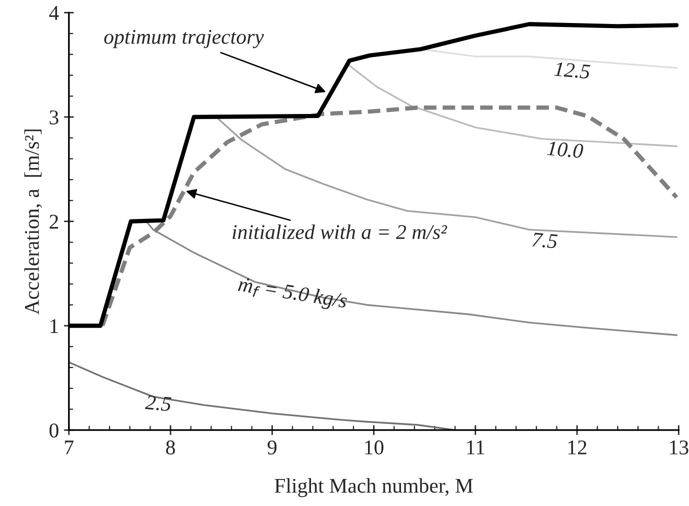  Describe the element at coordinates (475, 447) in the screenshot. I see `x-tick-label: 11` at that location.